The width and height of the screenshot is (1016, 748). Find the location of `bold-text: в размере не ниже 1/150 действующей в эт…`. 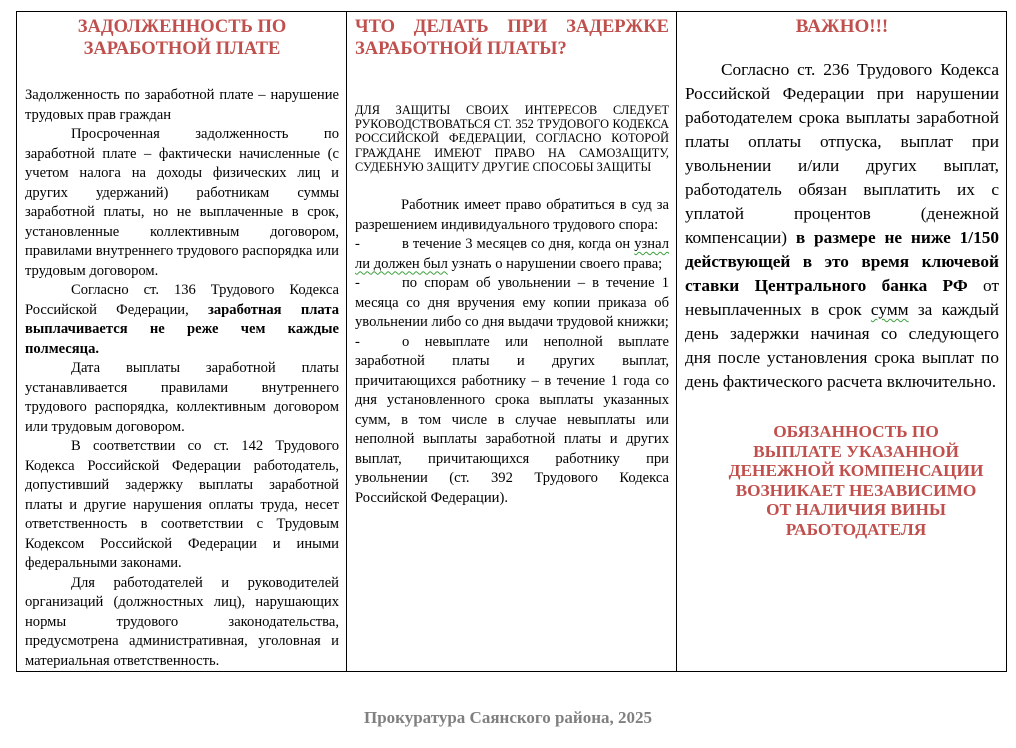

bold-text: в размере не ниже 1/150 действующей в эт… is located at coordinates (842, 261).